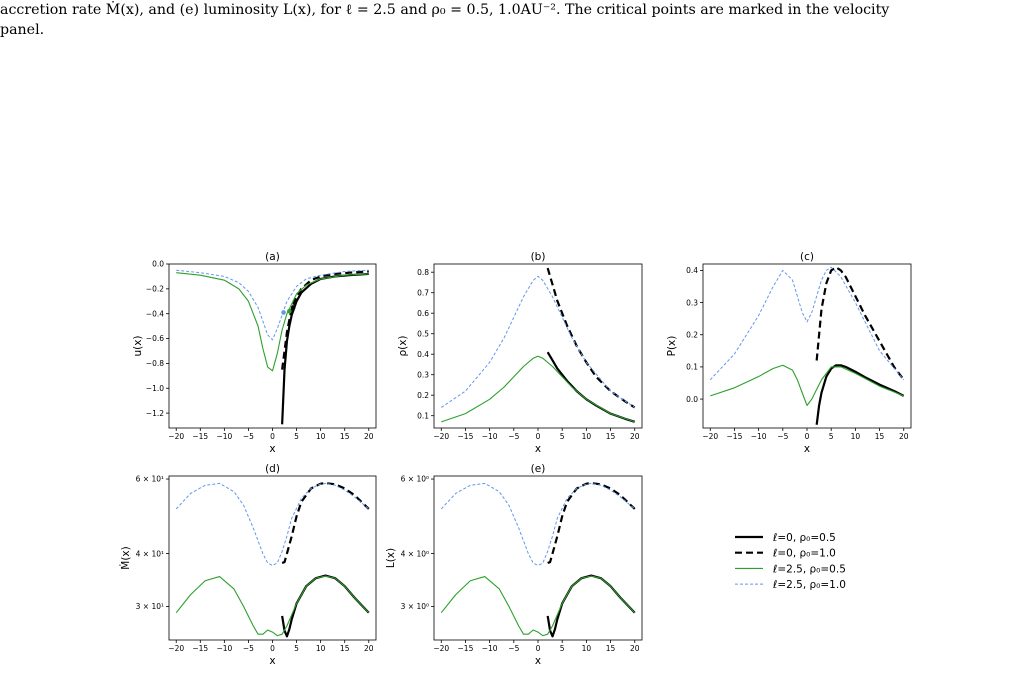  I want to click on y-tick-label: −0.6, so click(155, 338).